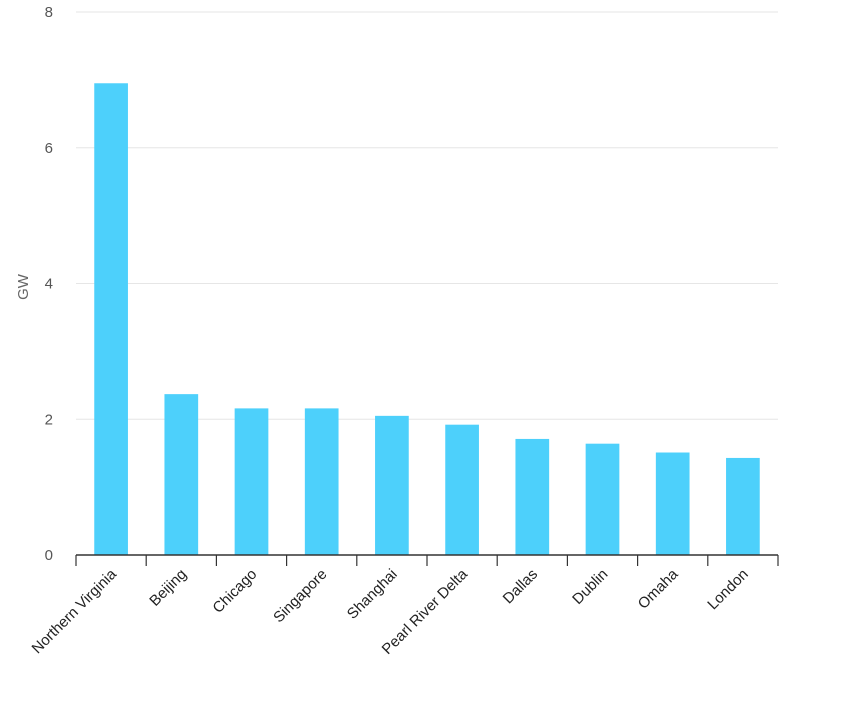 The width and height of the screenshot is (860, 717). I want to click on x-tick-label: Dublin, so click(590, 587).